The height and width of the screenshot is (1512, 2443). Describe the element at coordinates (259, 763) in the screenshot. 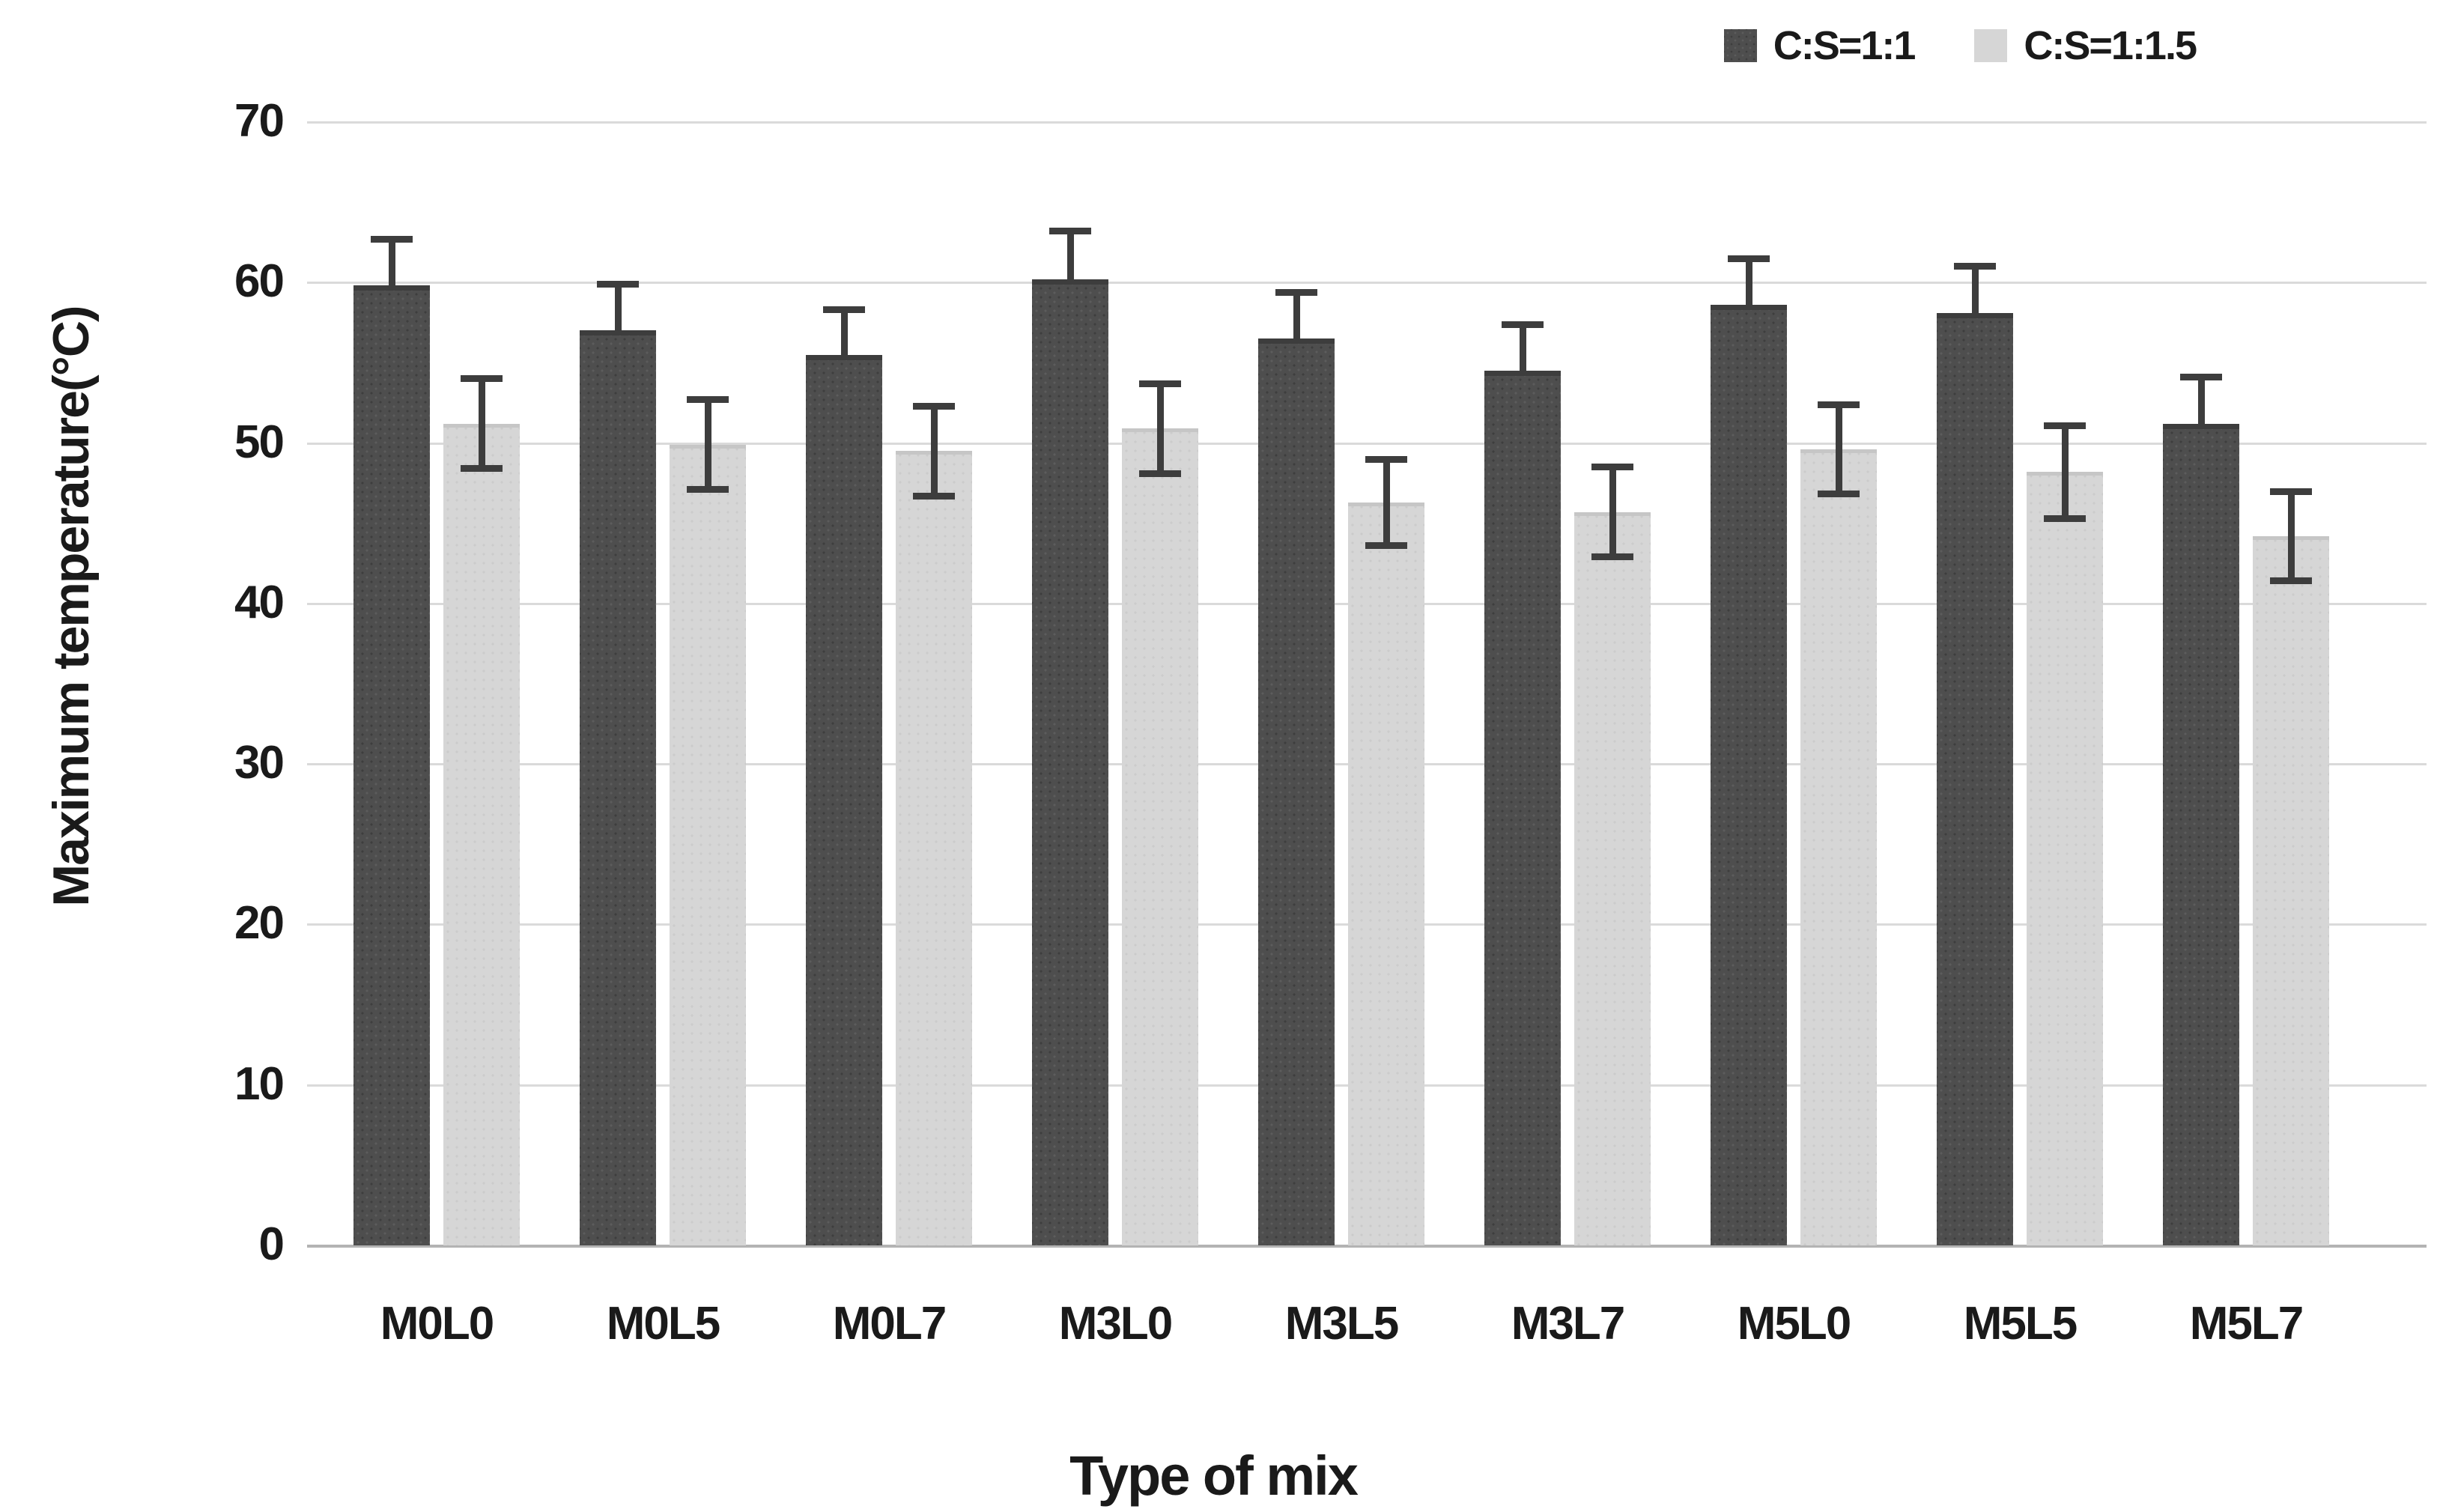

I see `y-tick-label: 30` at that location.